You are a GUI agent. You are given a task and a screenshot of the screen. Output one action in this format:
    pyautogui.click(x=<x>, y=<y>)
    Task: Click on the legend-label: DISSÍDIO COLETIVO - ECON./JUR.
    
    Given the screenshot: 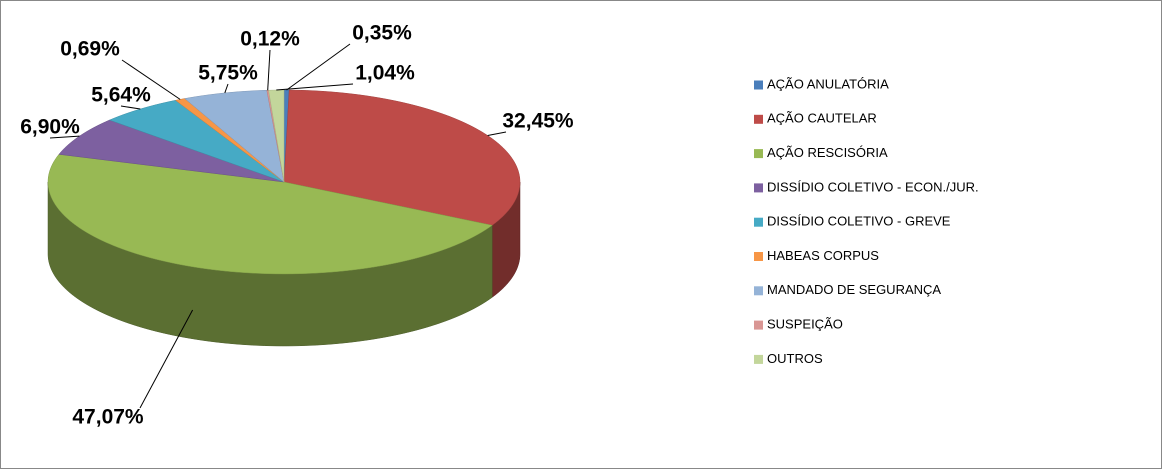 What is the action you would take?
    pyautogui.click(x=873, y=186)
    